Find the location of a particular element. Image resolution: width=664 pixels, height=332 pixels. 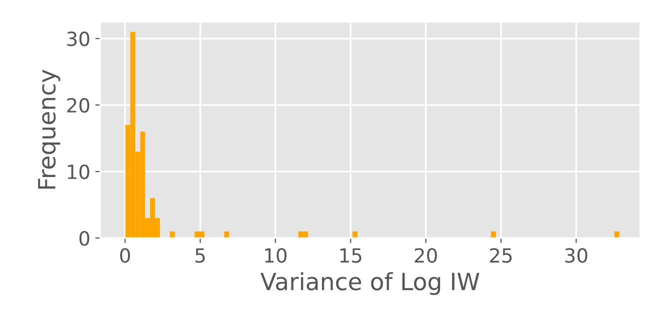

y-tick-label: 20 is located at coordinates (78, 105).